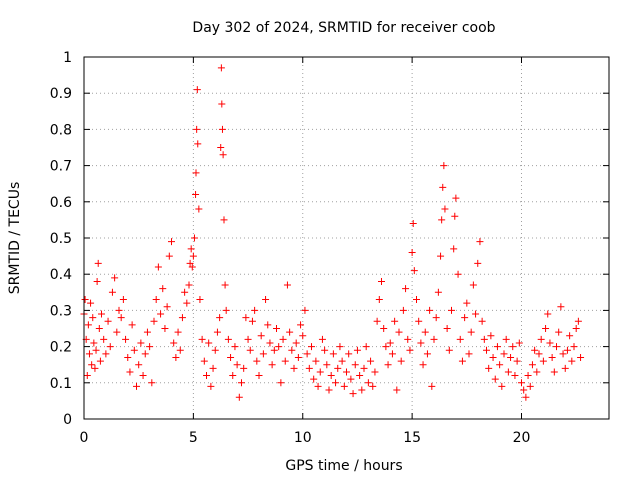 The image size is (640, 480). What do you see at coordinates (522, 438) in the screenshot?
I see `x-tick-label: 20` at bounding box center [522, 438].